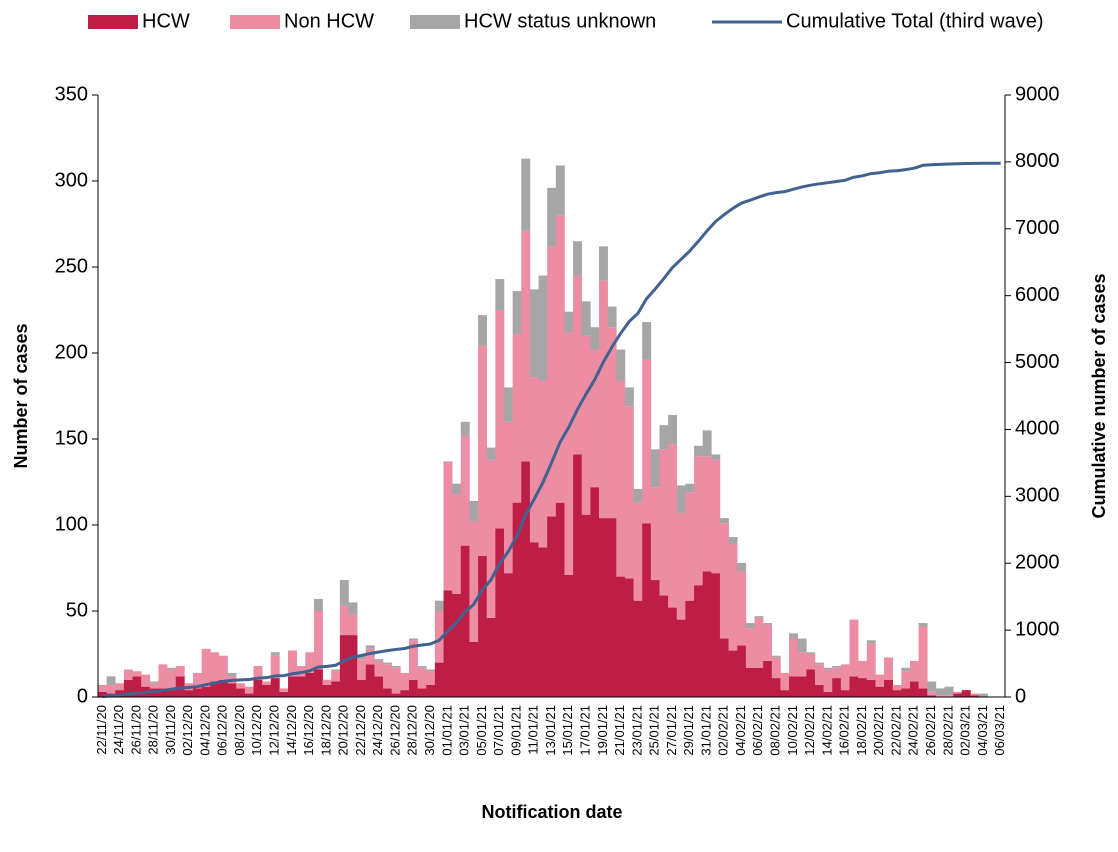  I want to click on y2-tick-label: 7000, so click(1037, 228).